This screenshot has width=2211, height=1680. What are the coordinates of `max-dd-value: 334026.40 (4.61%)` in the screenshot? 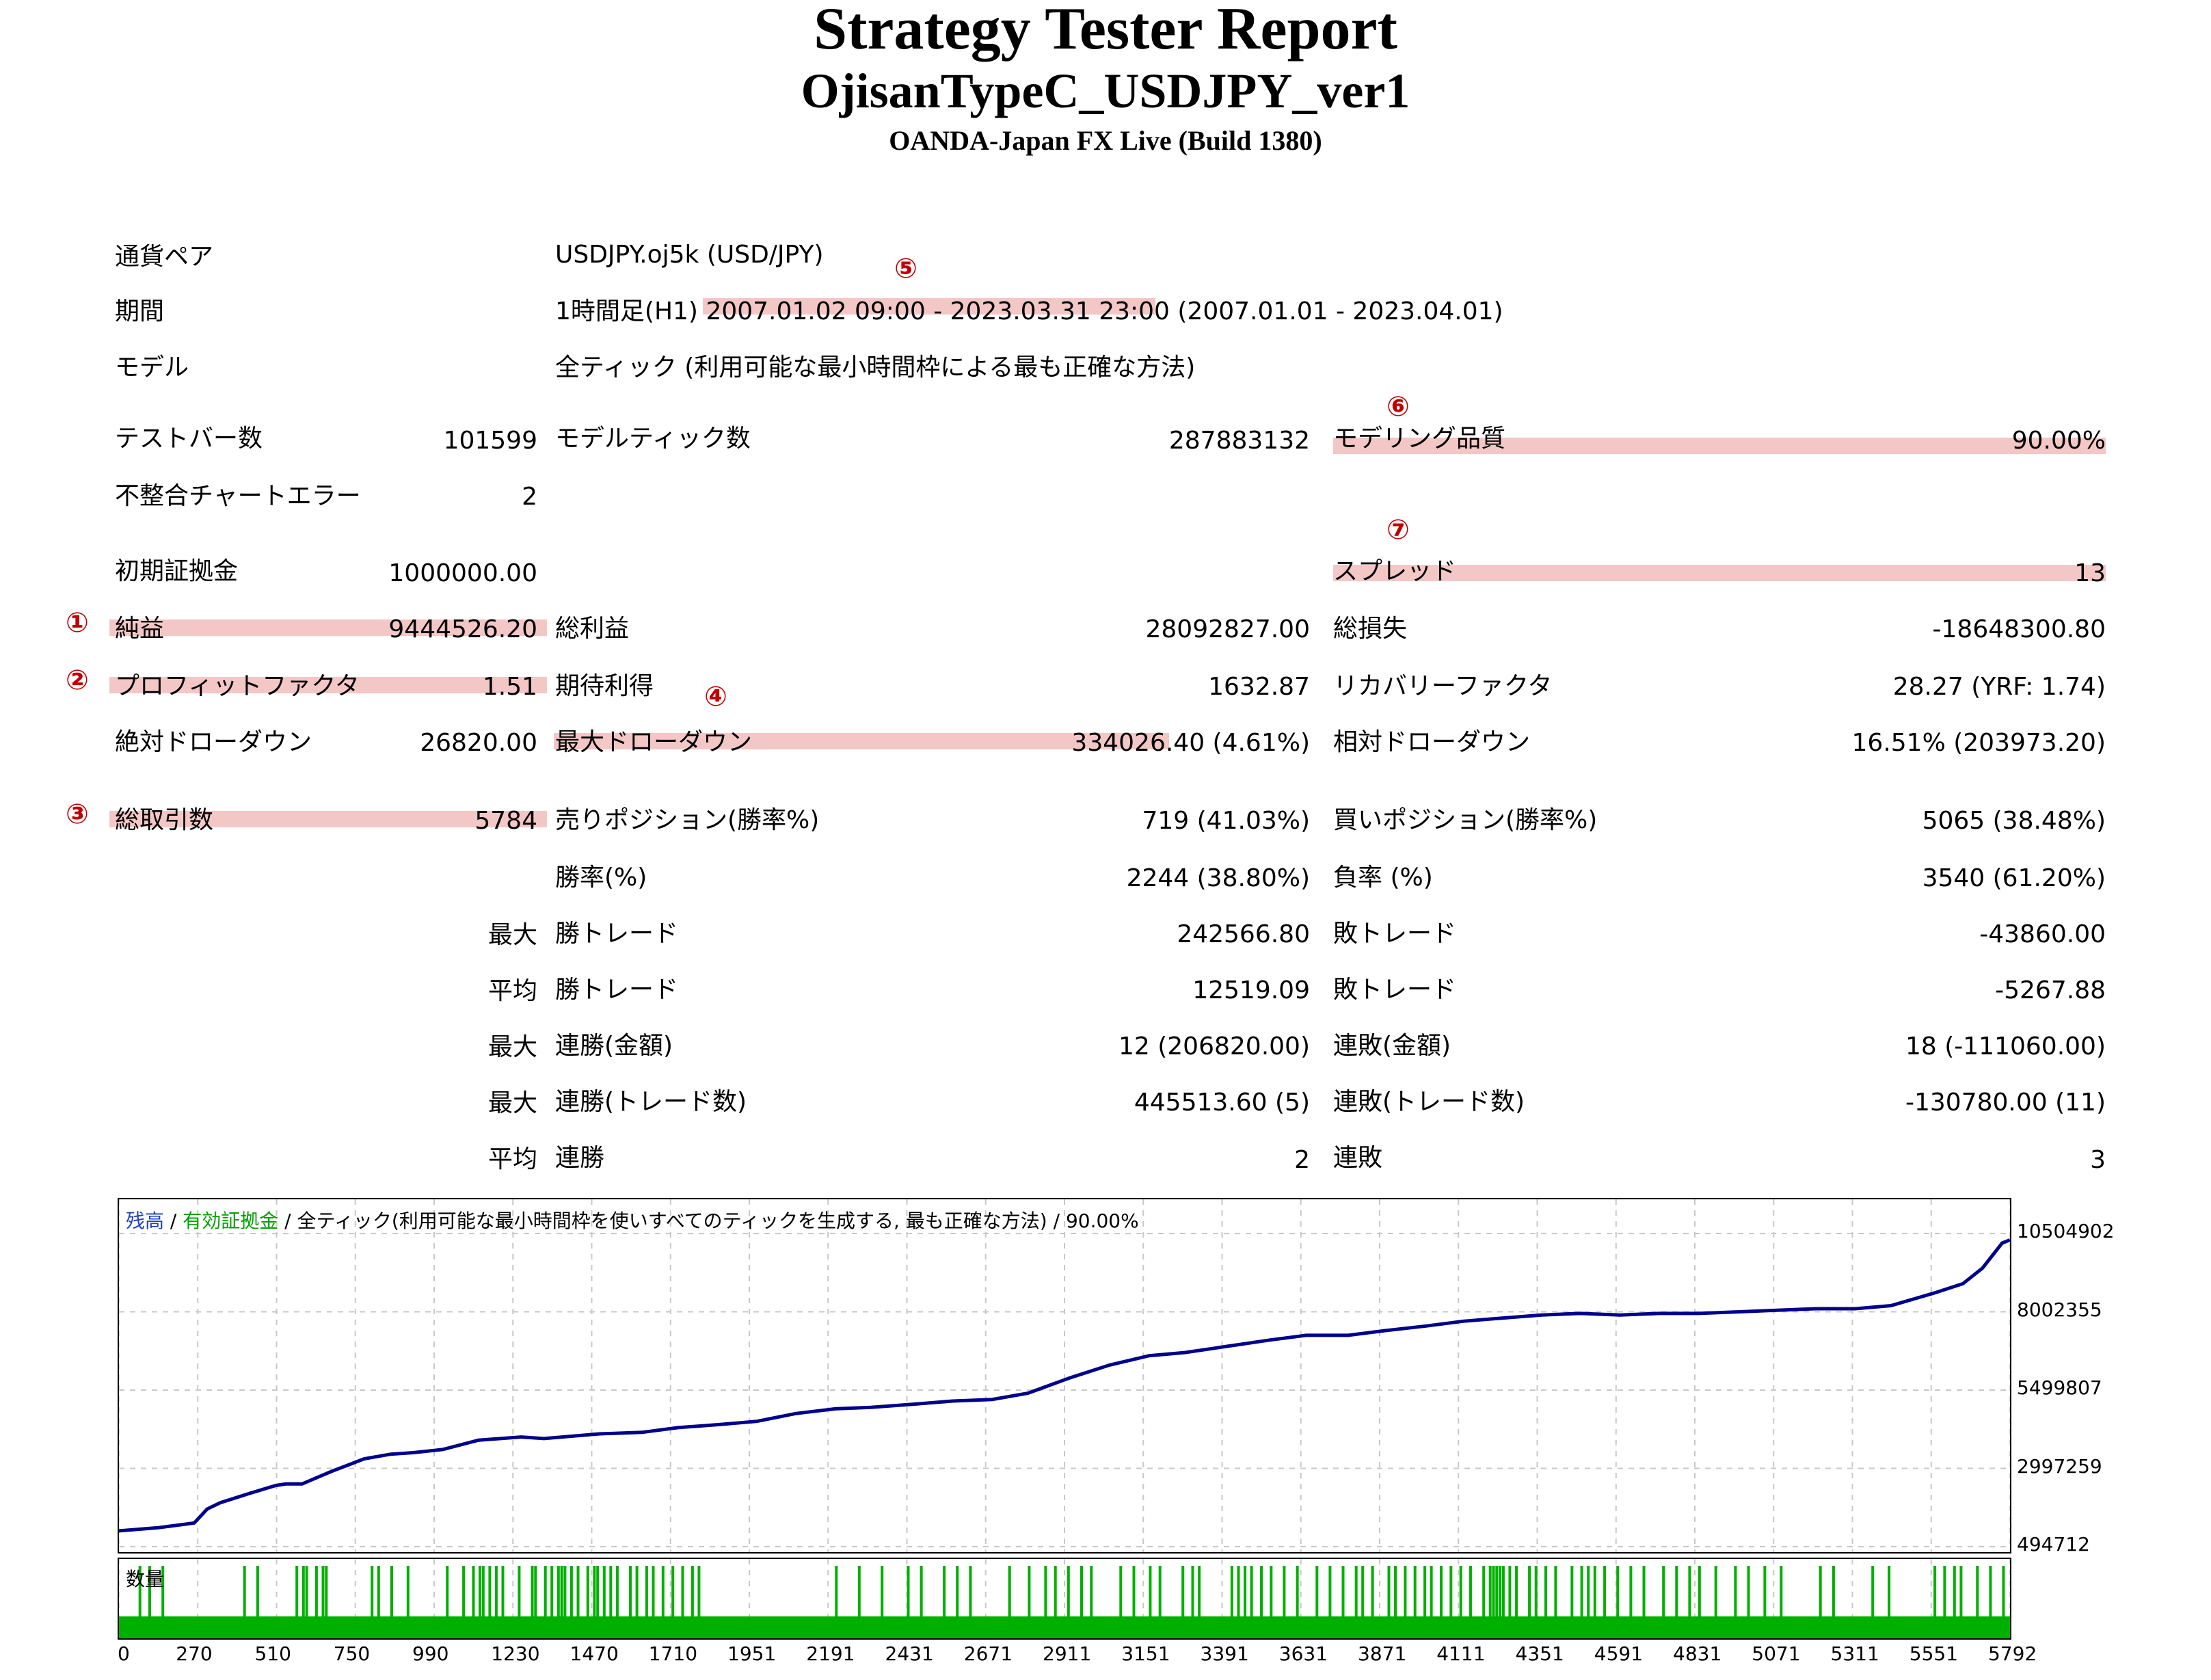 It's located at (1190, 743).